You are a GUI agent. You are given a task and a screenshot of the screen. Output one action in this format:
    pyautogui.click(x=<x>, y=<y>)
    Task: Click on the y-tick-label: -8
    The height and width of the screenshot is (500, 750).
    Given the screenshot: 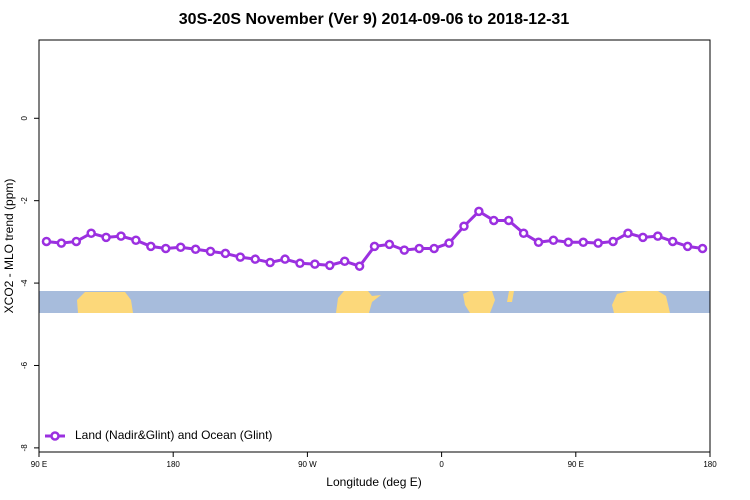 What is the action you would take?
    pyautogui.click(x=24, y=448)
    